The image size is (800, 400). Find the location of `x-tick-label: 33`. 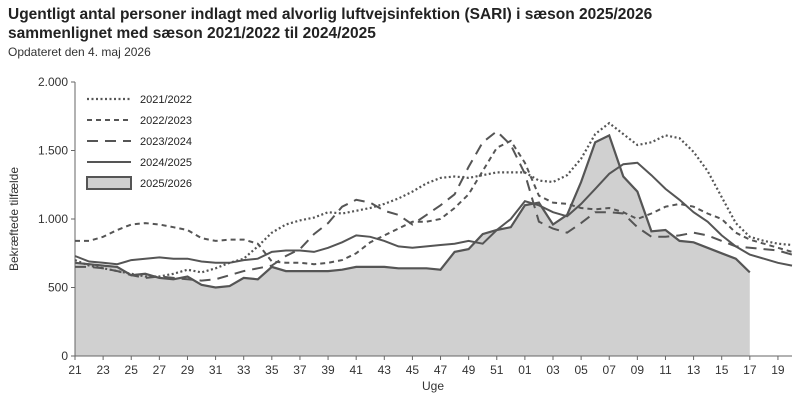

x-tick-label: 33 is located at coordinates (244, 370).